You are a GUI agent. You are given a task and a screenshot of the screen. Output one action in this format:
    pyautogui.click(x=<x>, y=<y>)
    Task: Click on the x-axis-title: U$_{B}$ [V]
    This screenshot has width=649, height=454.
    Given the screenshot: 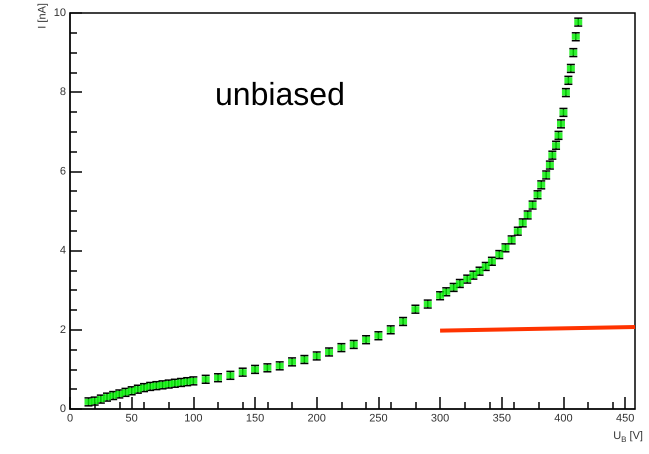 What is the action you would take?
    pyautogui.click(x=628, y=437)
    